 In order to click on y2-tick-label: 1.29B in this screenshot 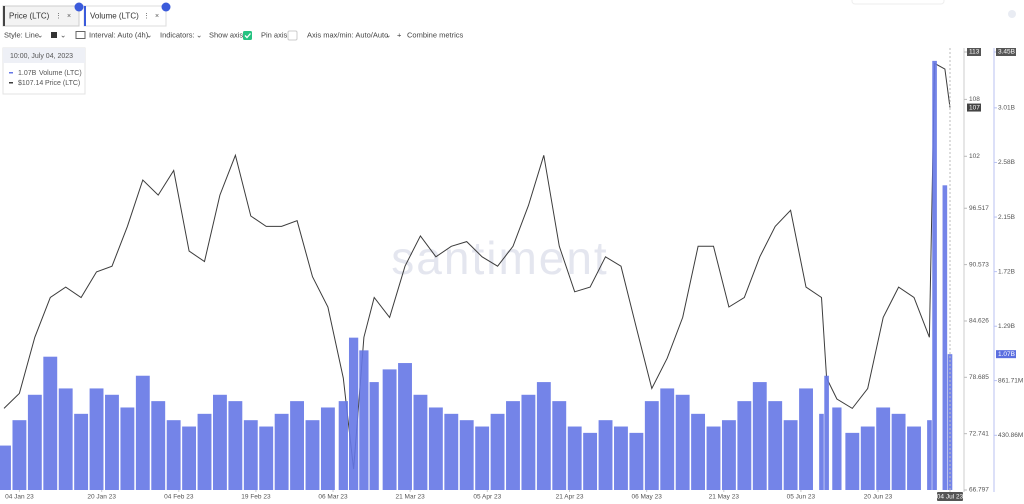, I will do `click(1006, 326)`.